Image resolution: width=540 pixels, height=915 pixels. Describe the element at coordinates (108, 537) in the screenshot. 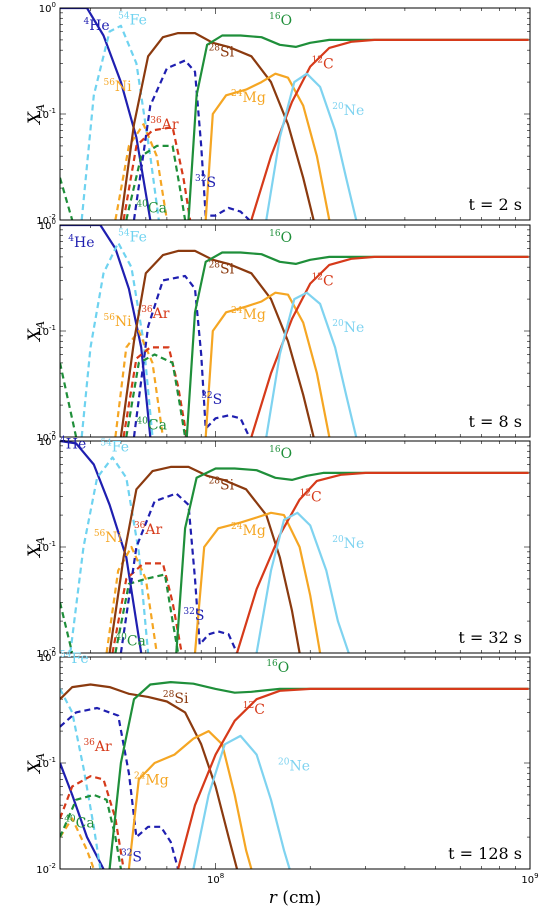

I see `label-Ni56: 56Ni` at that location.